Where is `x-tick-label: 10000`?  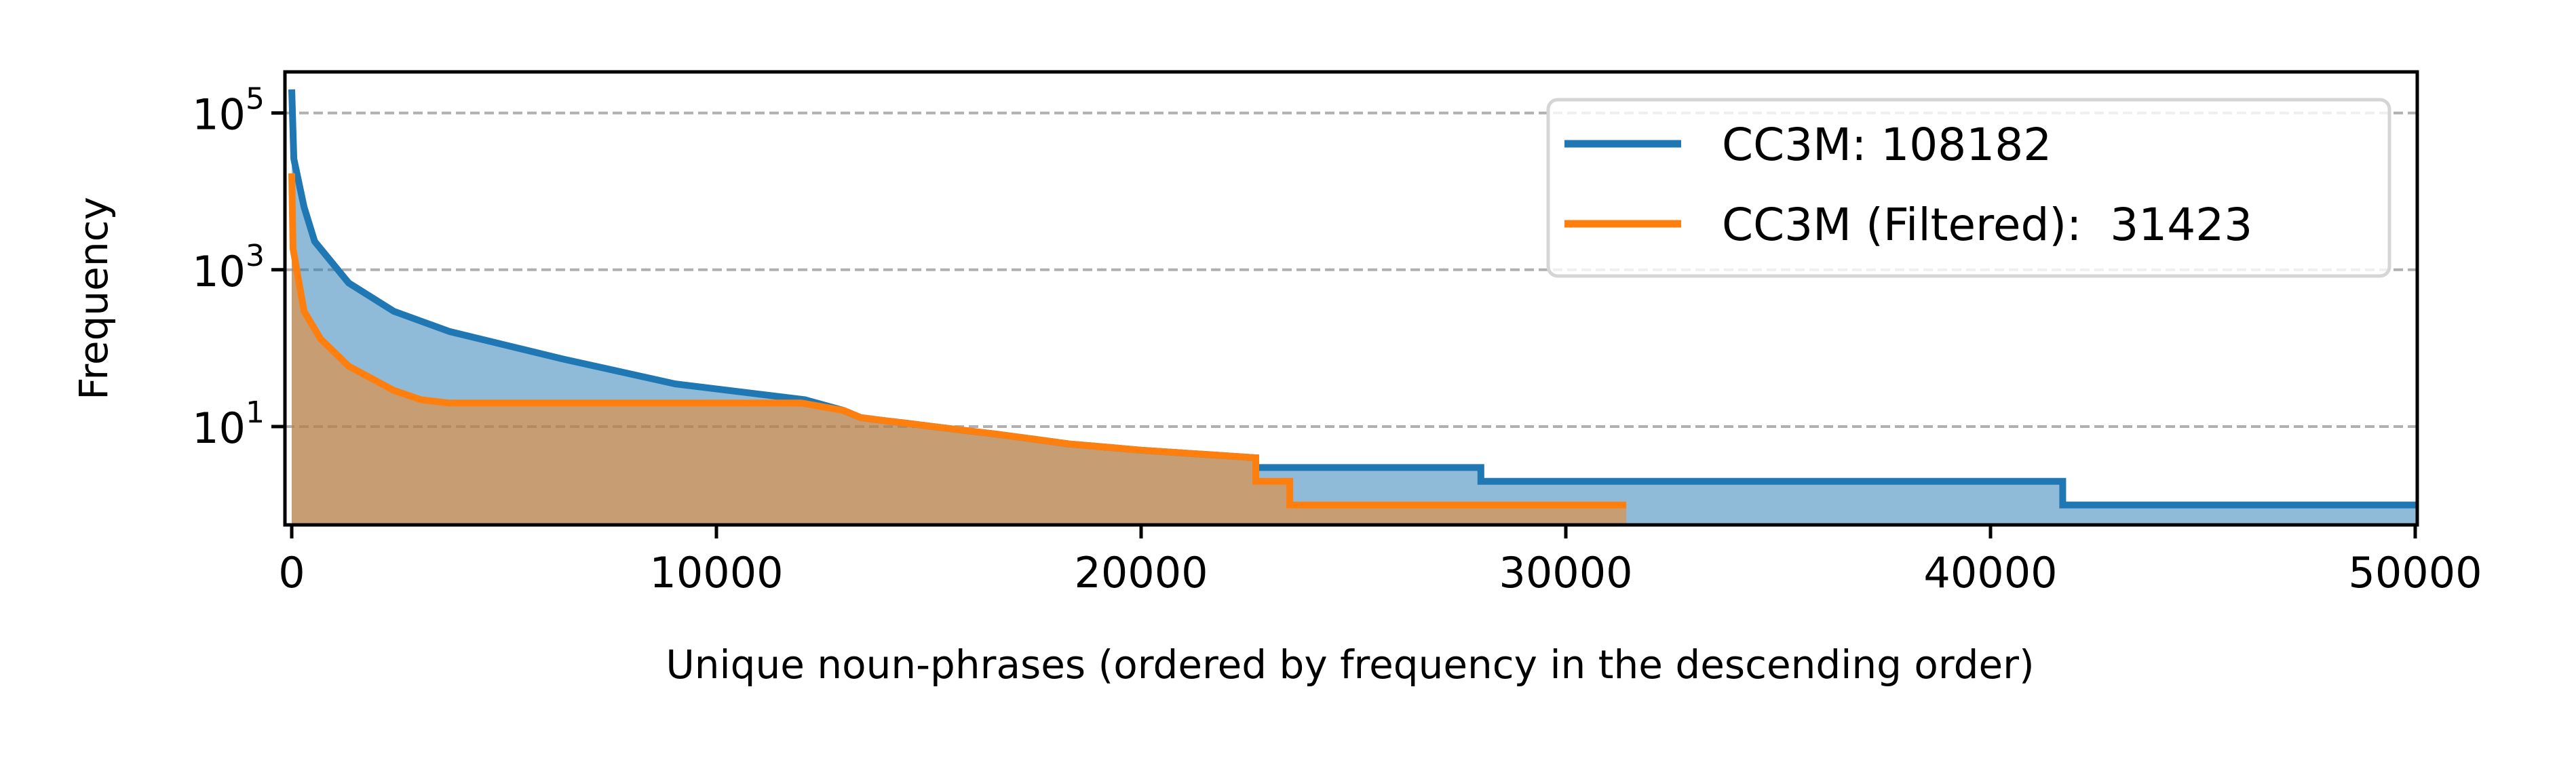
x-tick-label: 10000 is located at coordinates (716, 572).